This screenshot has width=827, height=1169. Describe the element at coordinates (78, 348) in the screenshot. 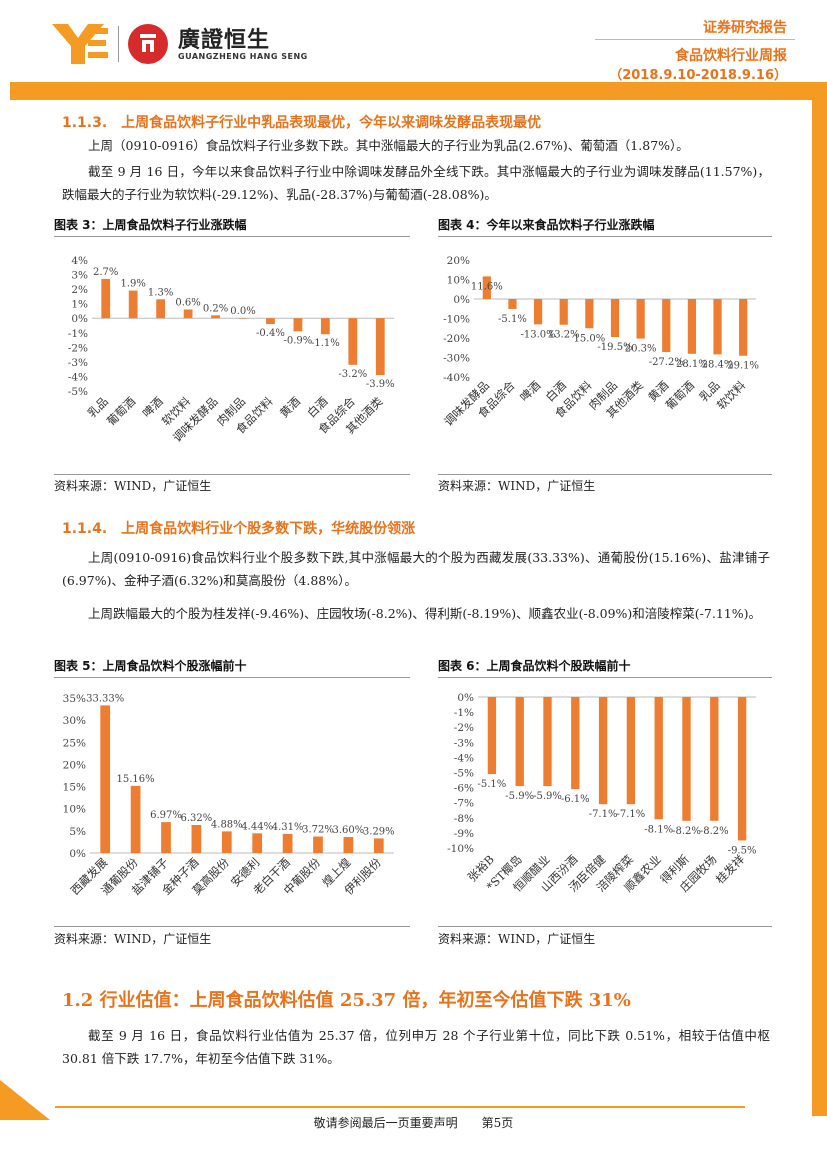

I see `fig3-ytick-label: -2%` at that location.